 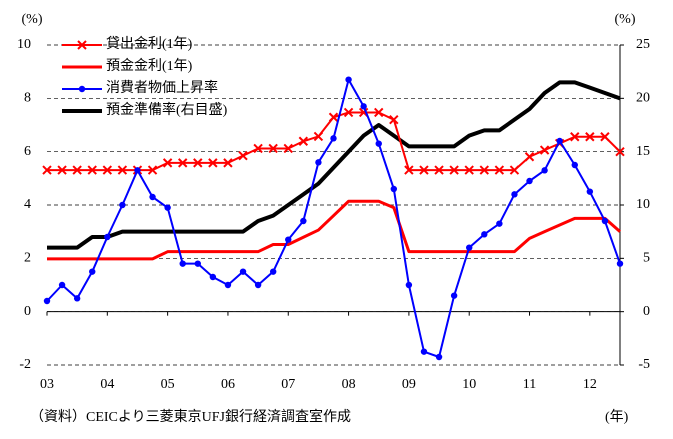 What do you see at coordinates (27, 258) in the screenshot?
I see `y-tick-label: 2` at bounding box center [27, 258].